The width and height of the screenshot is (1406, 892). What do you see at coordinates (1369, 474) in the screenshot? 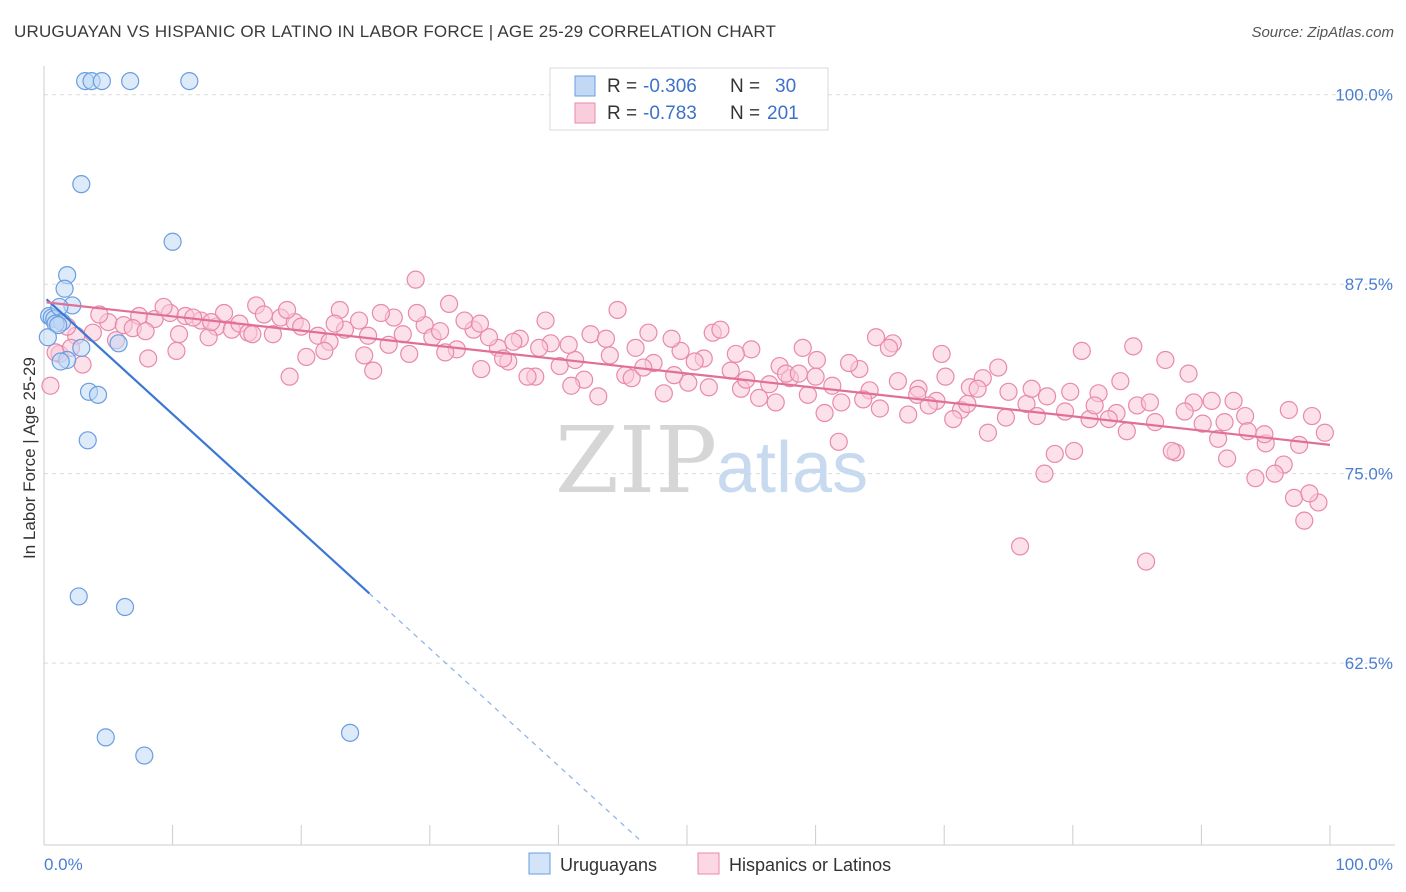
I see `y-tick-label: 75.0%` at bounding box center [1369, 474].